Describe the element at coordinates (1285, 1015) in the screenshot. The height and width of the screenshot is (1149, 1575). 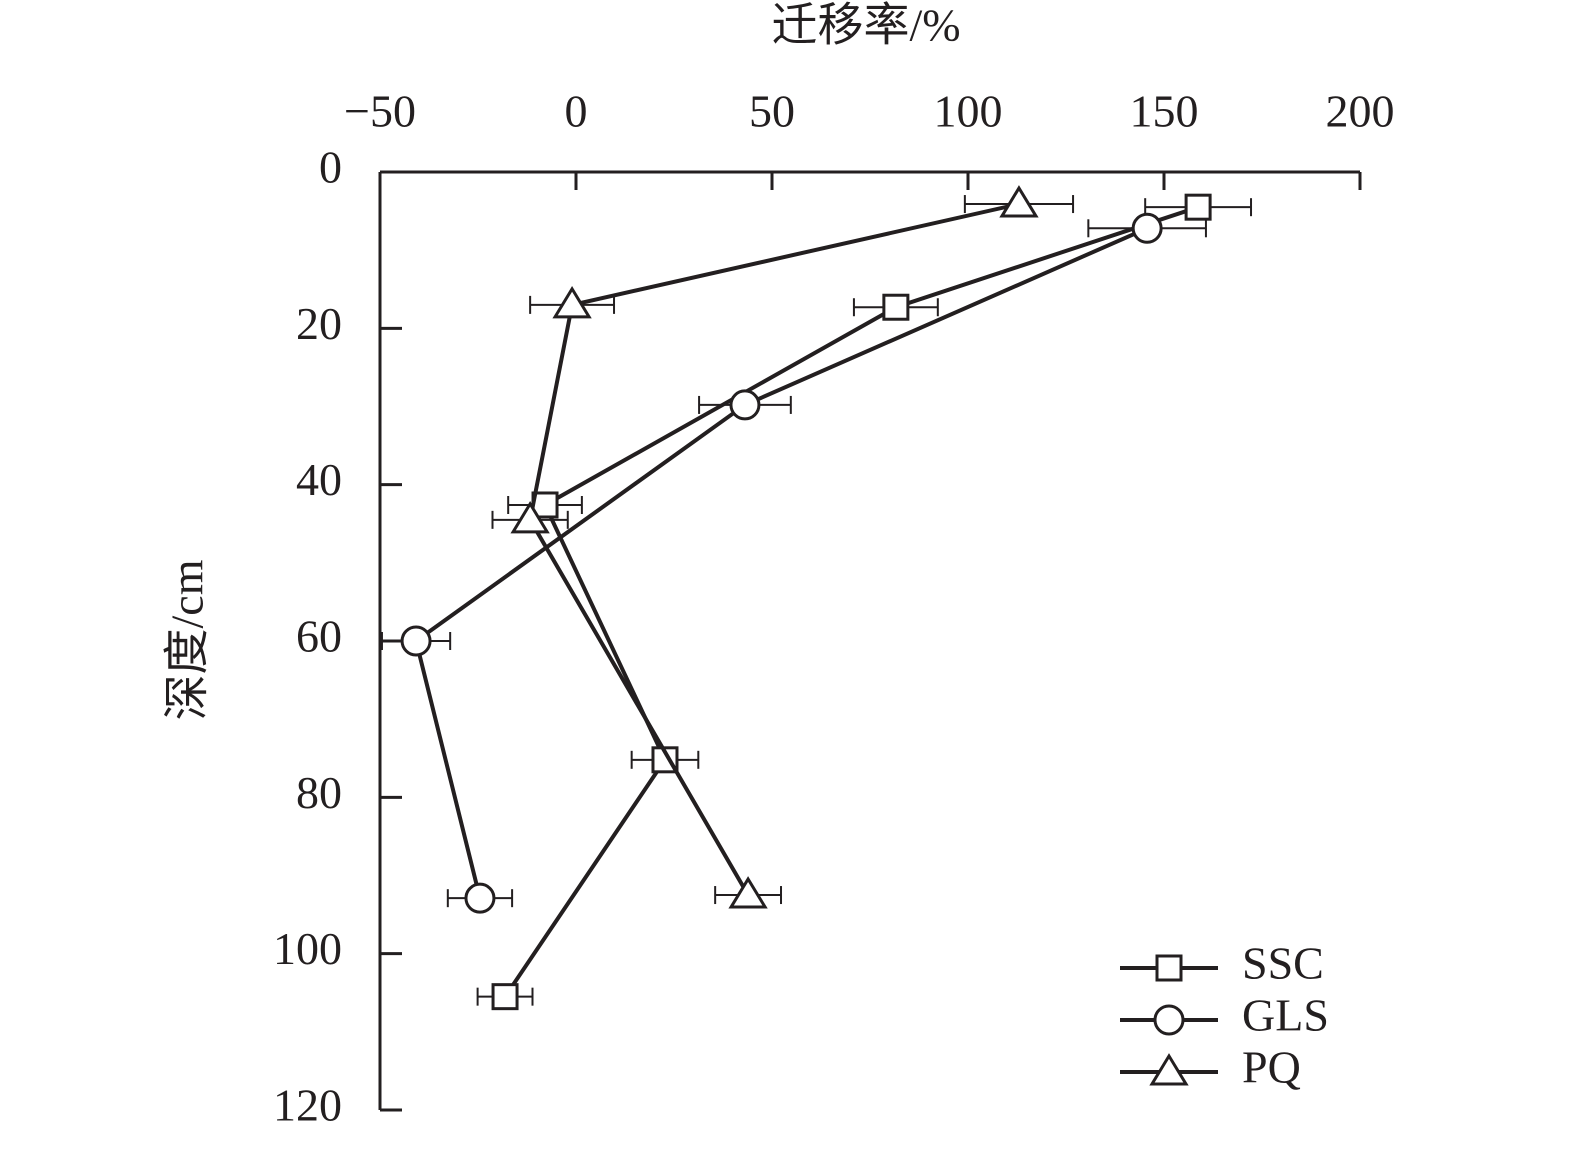
I see `legend-label: GLS` at that location.